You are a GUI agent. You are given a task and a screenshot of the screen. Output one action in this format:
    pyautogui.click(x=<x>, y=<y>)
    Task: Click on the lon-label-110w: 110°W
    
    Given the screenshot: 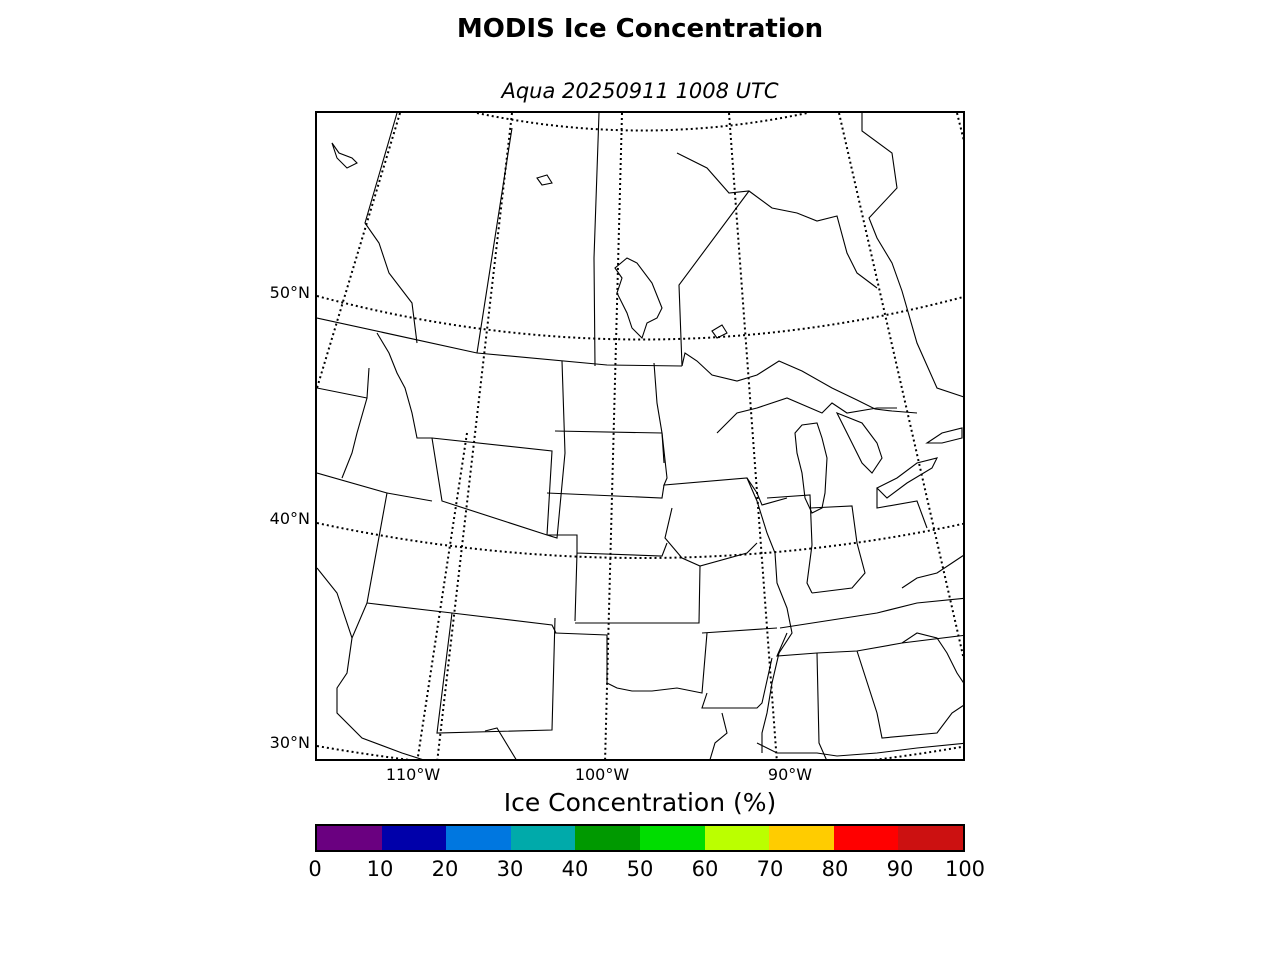 What is the action you would take?
    pyautogui.click(x=413, y=774)
    